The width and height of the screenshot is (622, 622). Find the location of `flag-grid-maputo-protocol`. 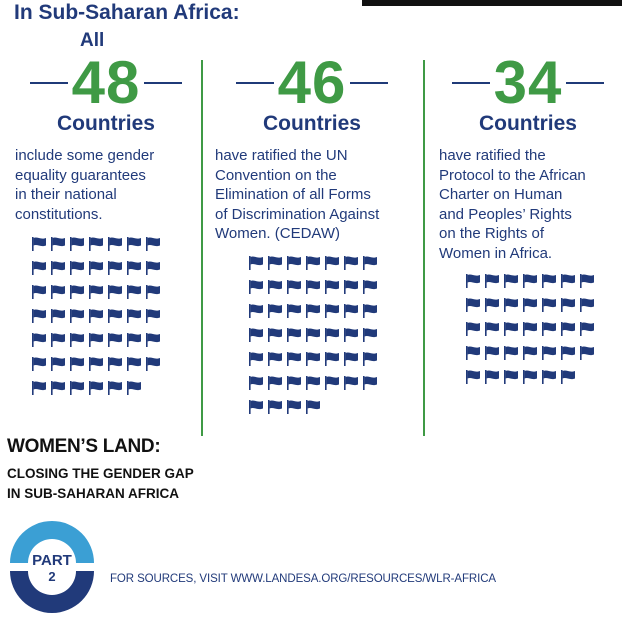

flag-grid-maputo-protocol is located at coordinates (530, 329).